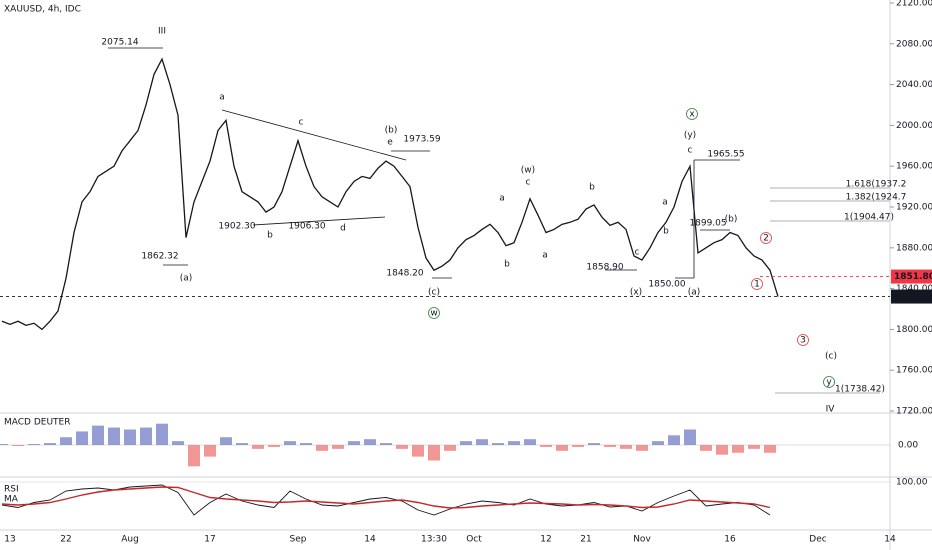 This screenshot has height=550, width=932. What do you see at coordinates (343, 229) in the screenshot?
I see `wave-label: d` at bounding box center [343, 229].